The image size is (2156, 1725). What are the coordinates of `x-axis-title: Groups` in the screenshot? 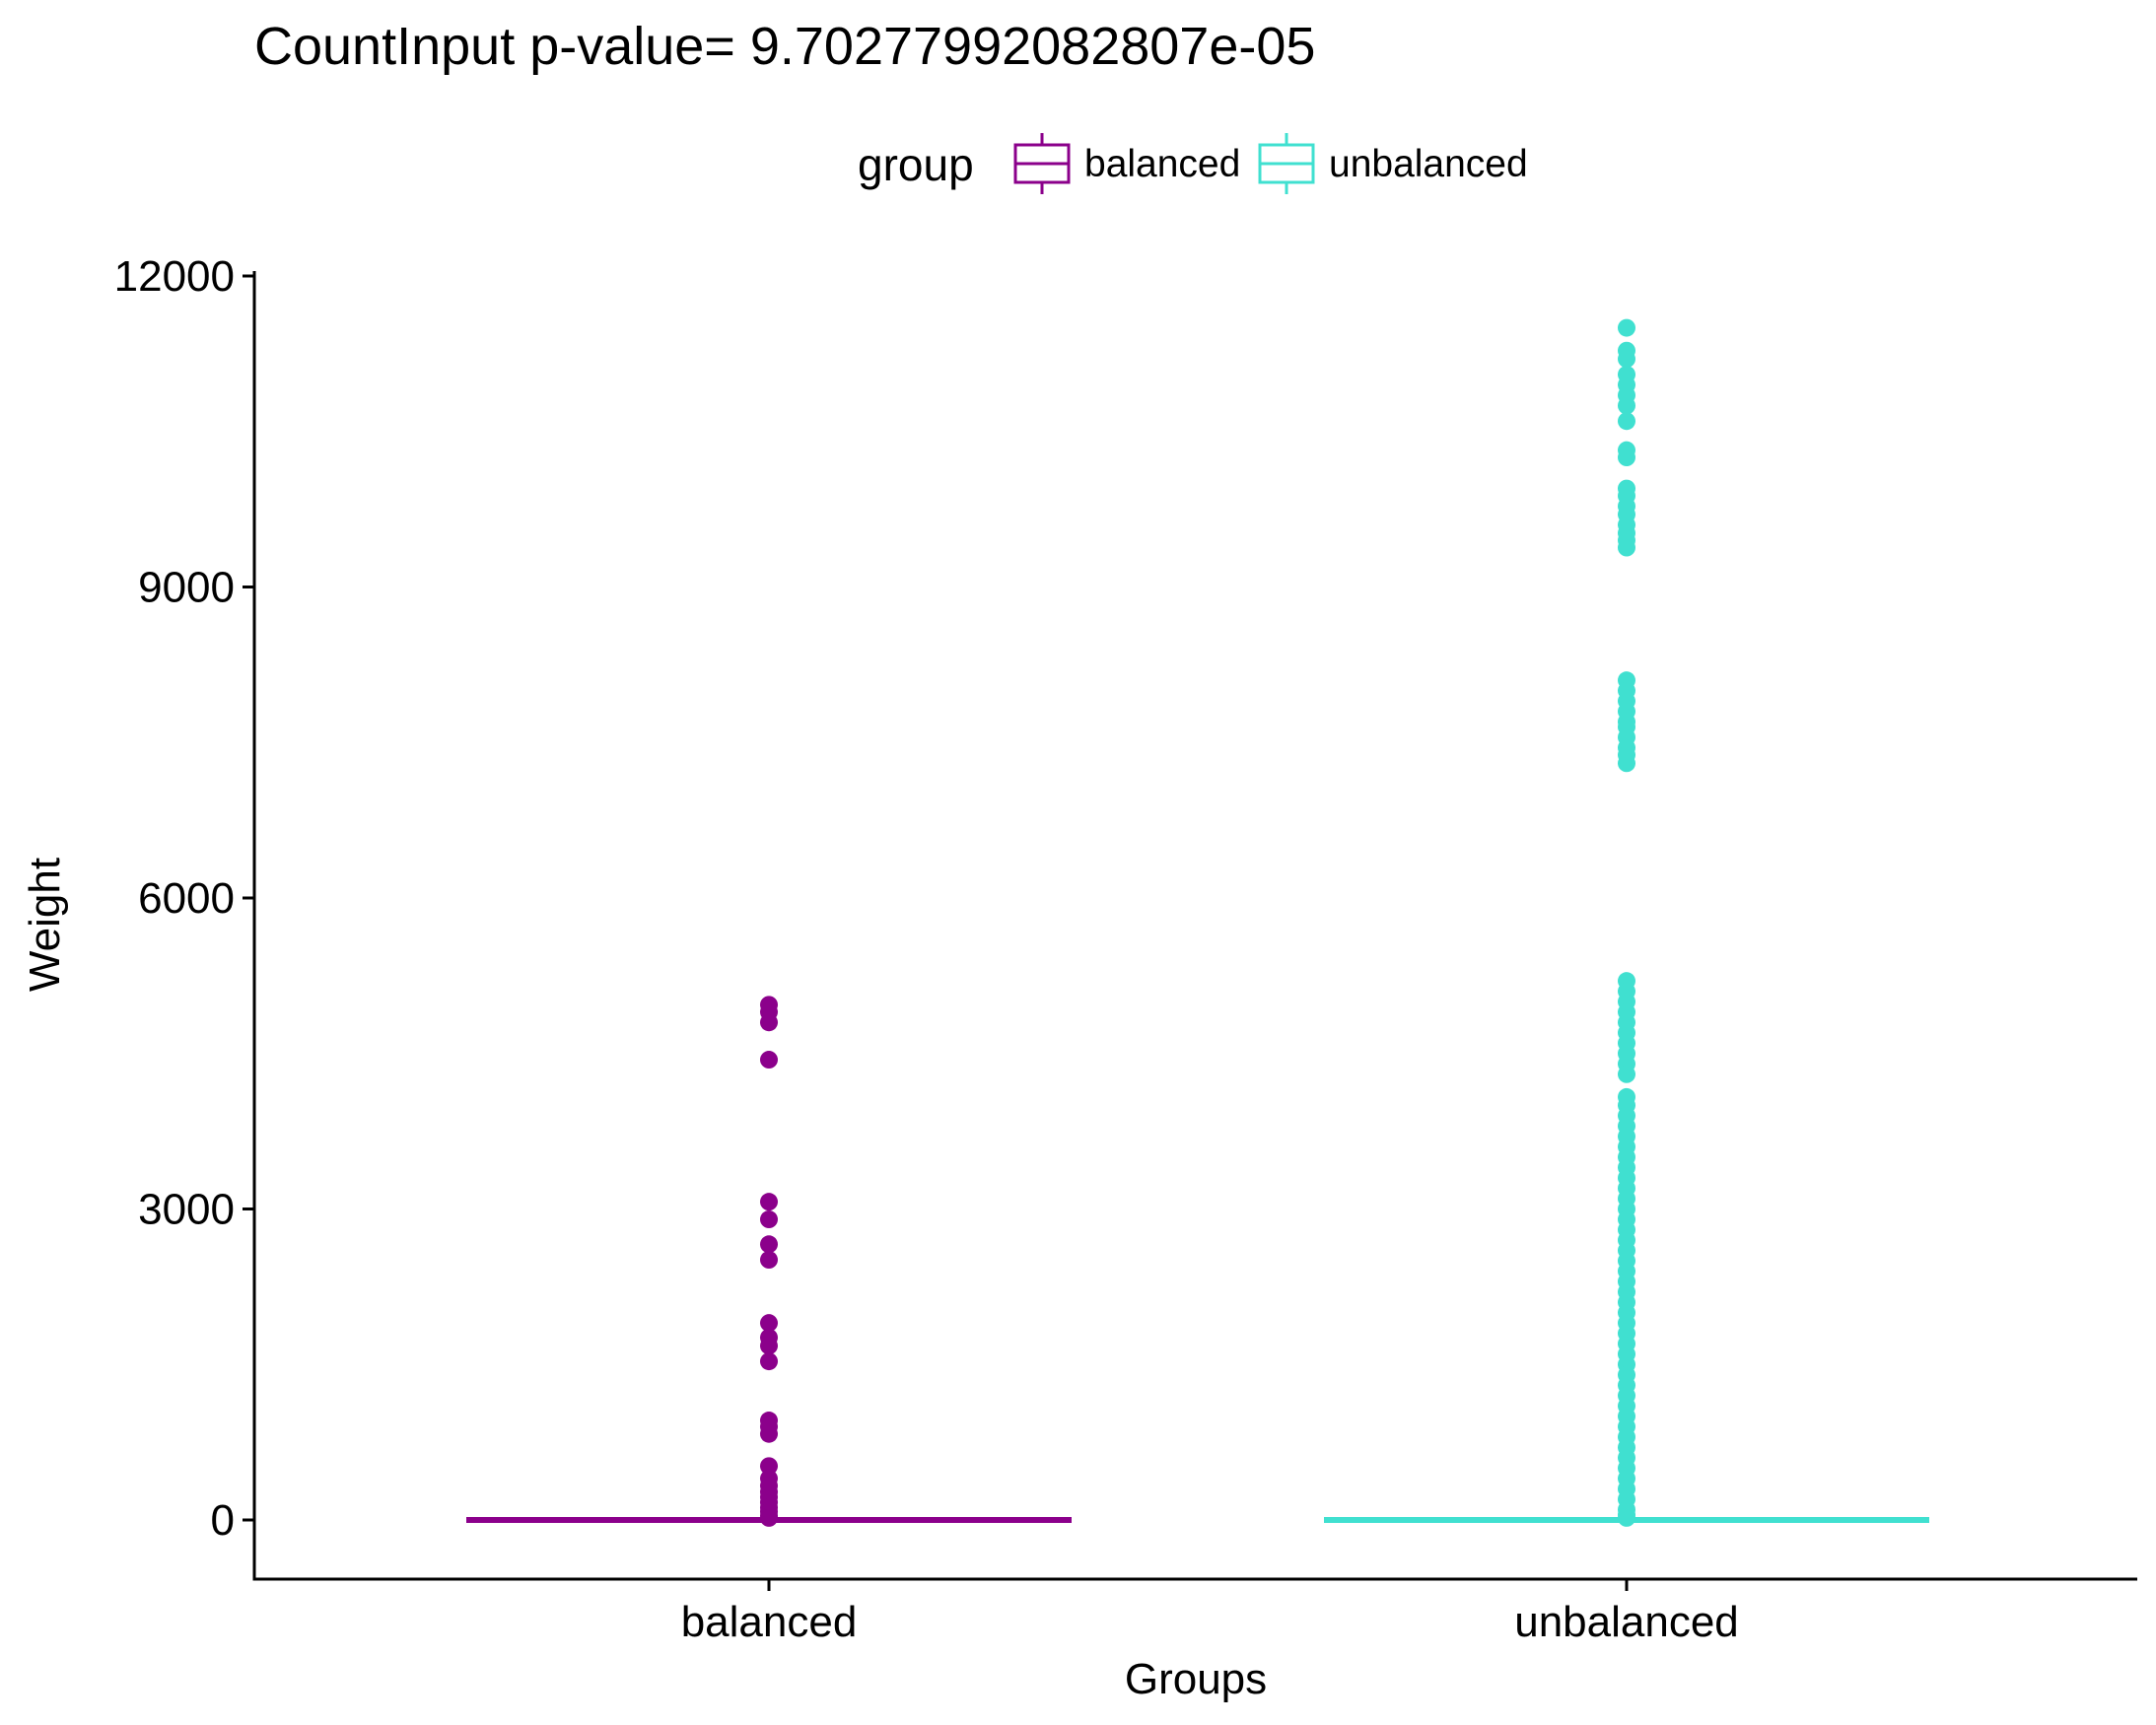 It's located at (1196, 1679).